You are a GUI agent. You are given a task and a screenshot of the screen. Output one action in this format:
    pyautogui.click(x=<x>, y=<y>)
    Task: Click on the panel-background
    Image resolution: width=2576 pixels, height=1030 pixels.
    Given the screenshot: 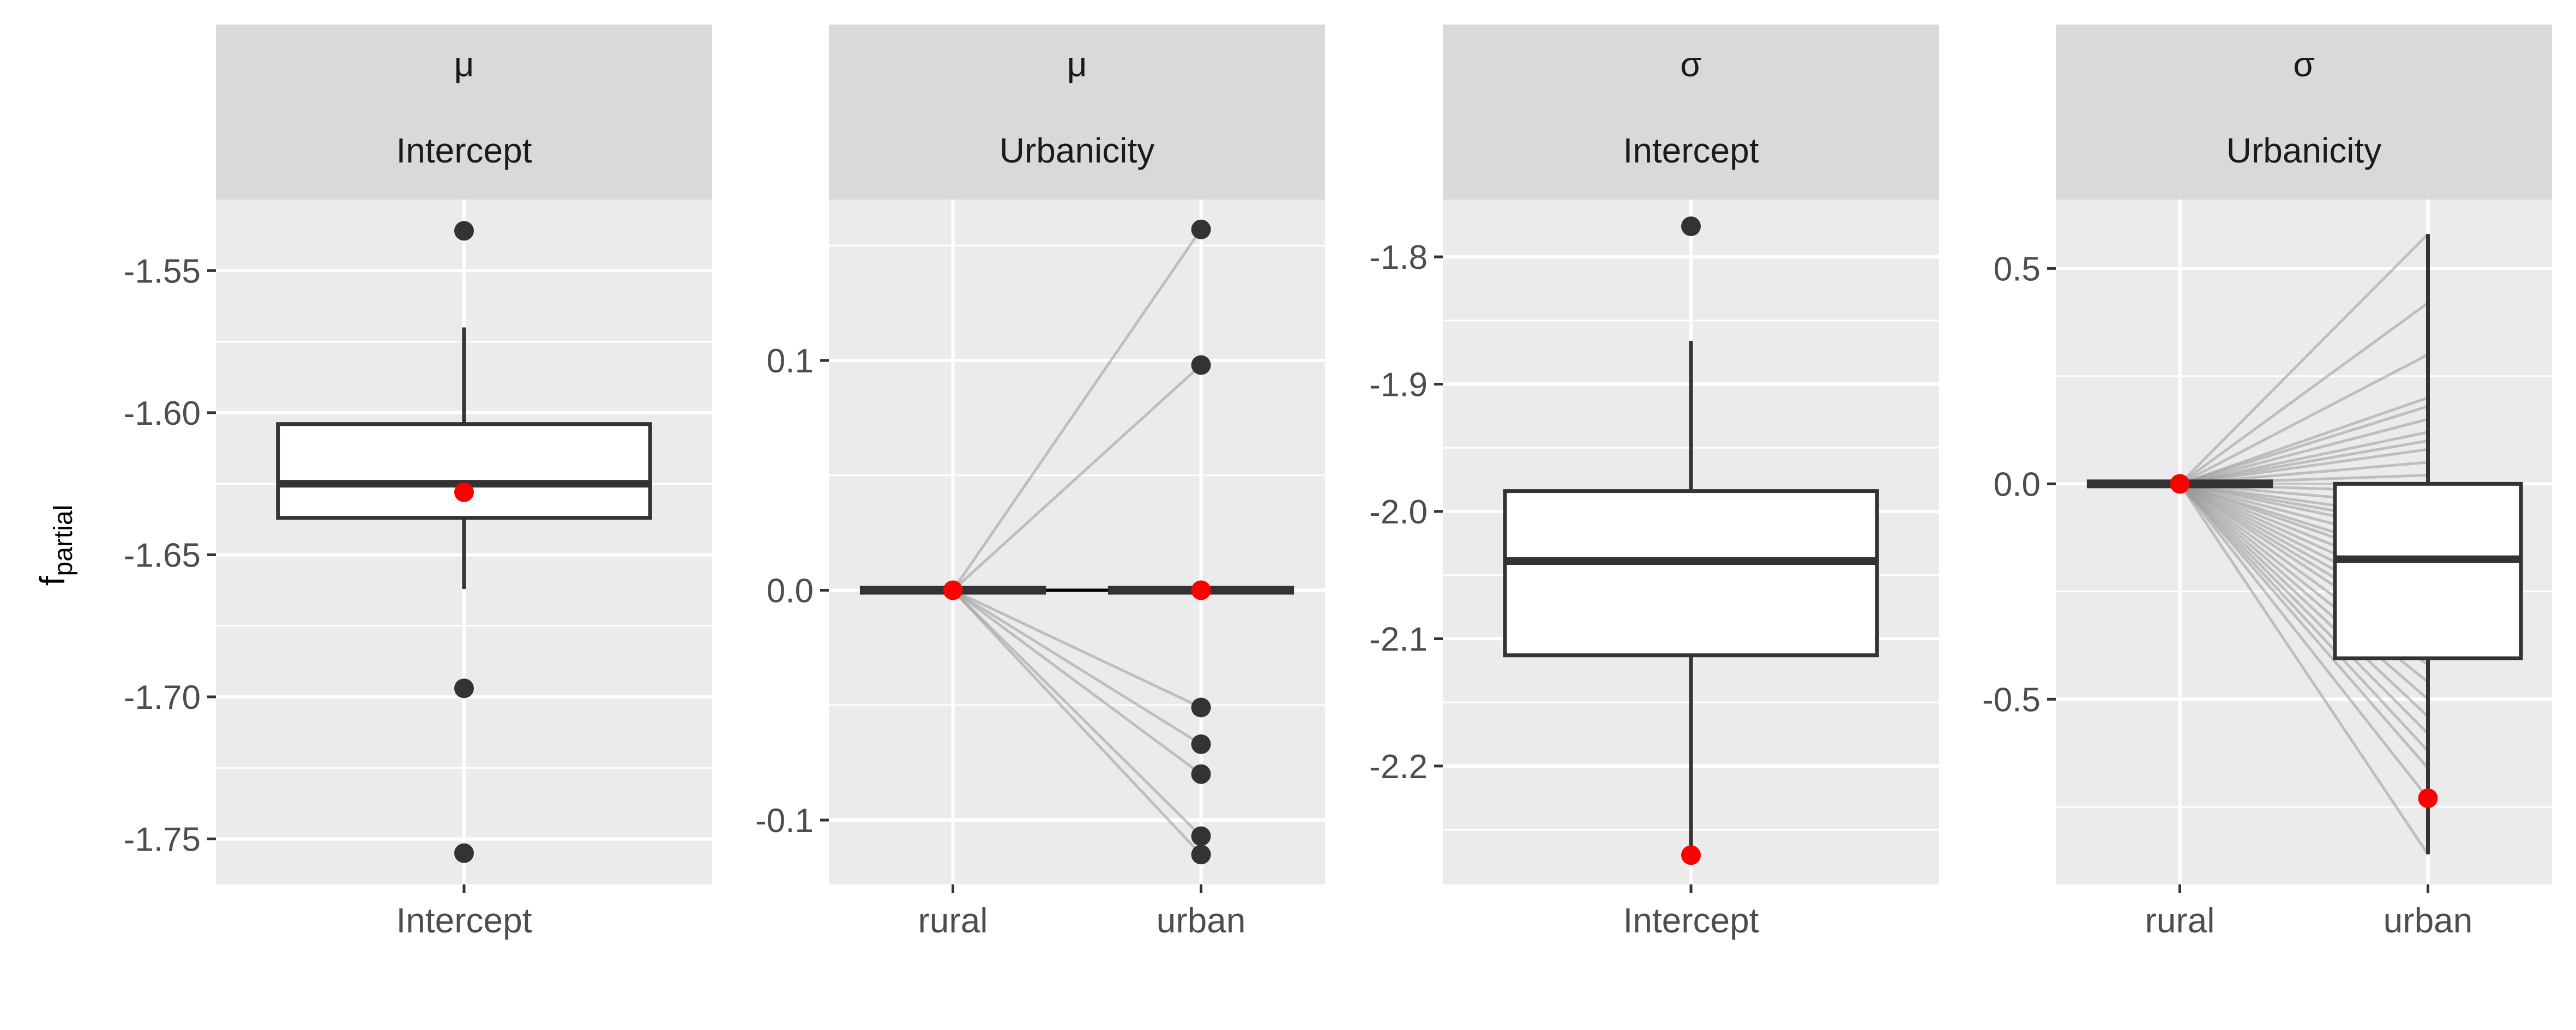 What is the action you would take?
    pyautogui.click(x=1077, y=542)
    